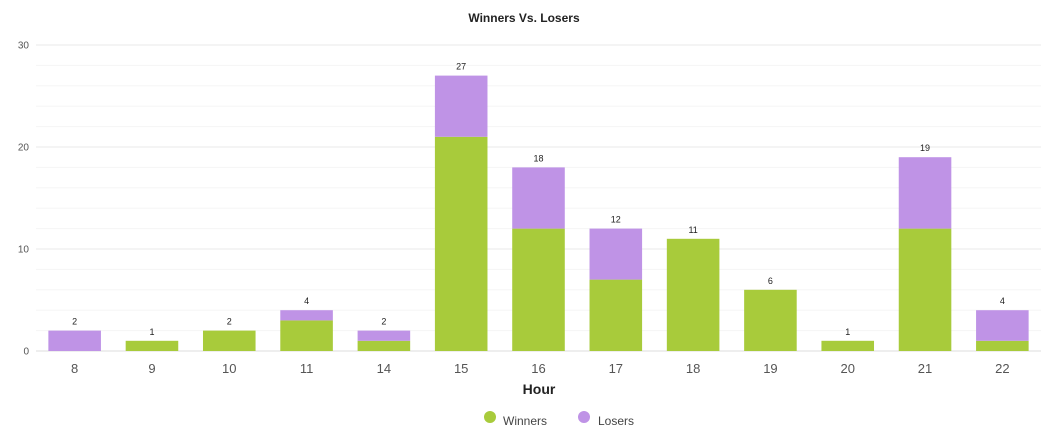  I want to click on data-label-10: 2, so click(229, 322).